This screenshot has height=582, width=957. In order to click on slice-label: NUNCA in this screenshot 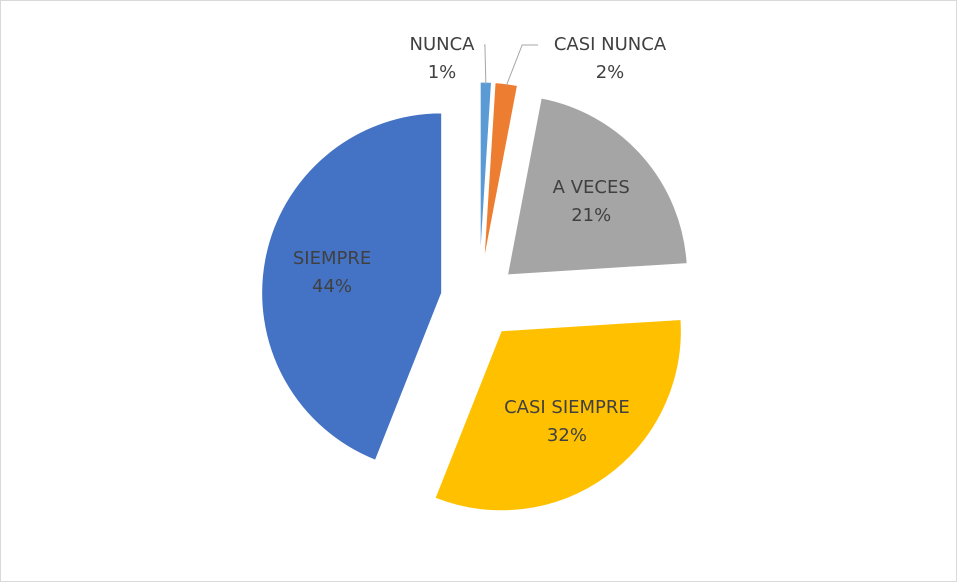, I will do `click(443, 44)`.